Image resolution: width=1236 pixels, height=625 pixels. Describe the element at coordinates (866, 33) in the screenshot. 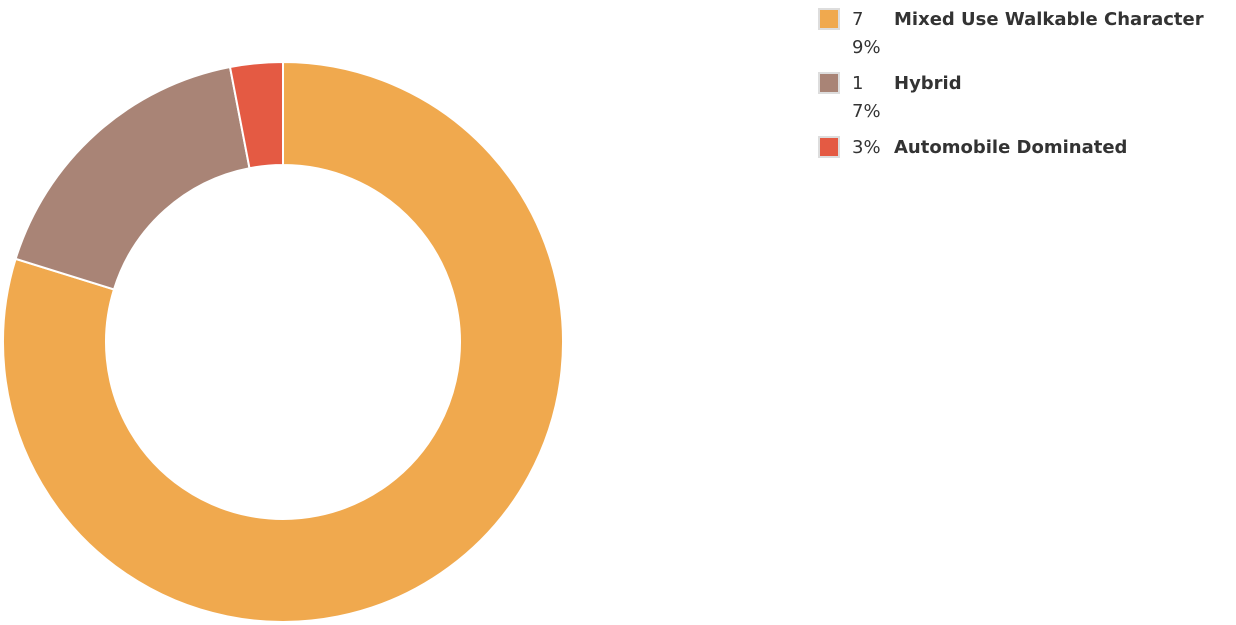

I see `legend-value: 79%` at that location.